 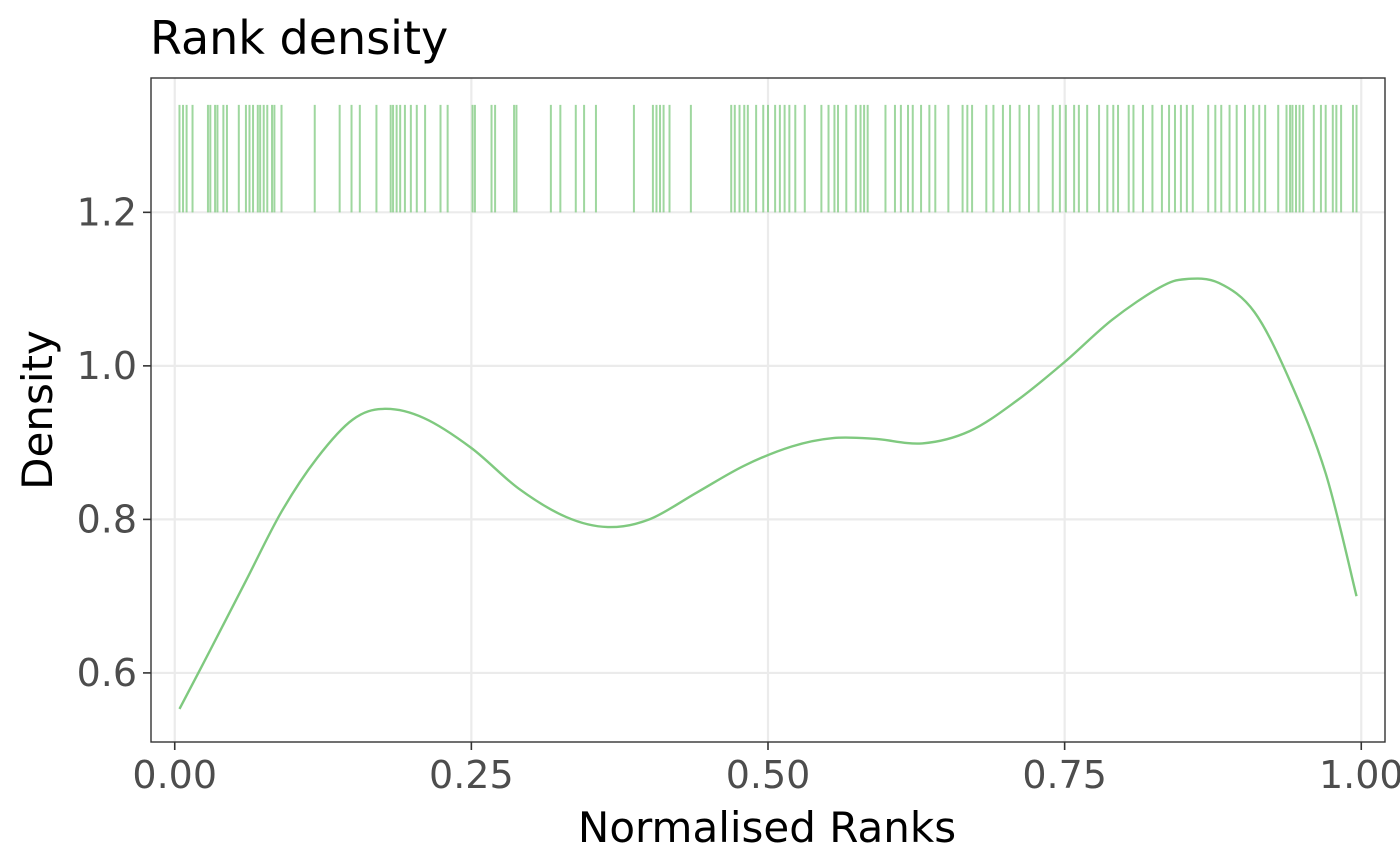 I want to click on y-axis-title: Density, so click(x=37, y=410).